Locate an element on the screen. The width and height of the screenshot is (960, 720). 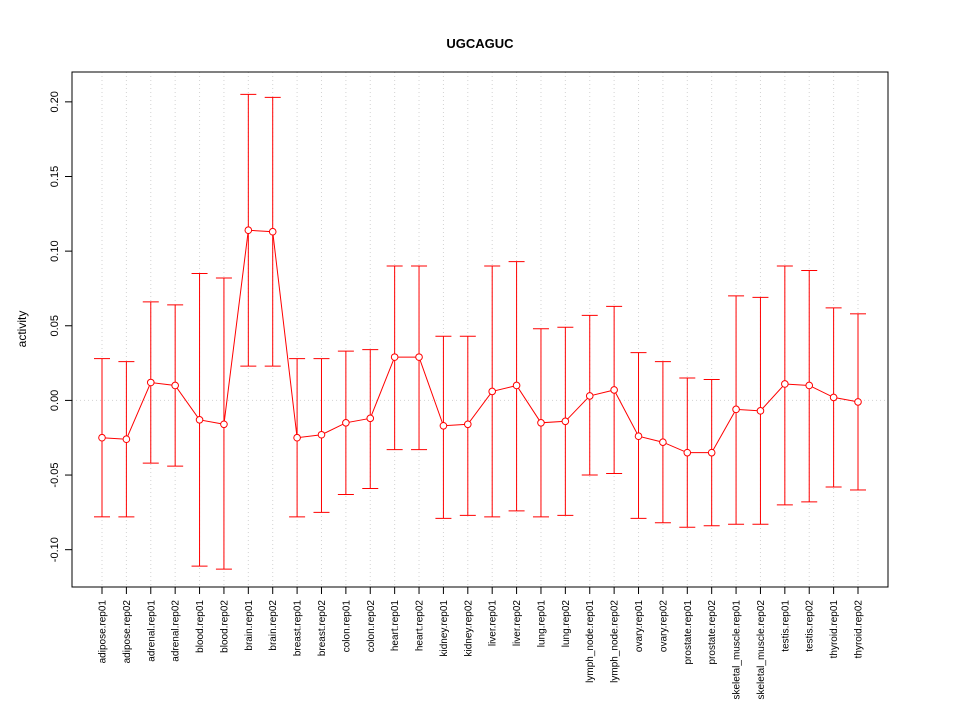
x-tick-label: thyroid.rep01 is located at coordinates (834, 629).